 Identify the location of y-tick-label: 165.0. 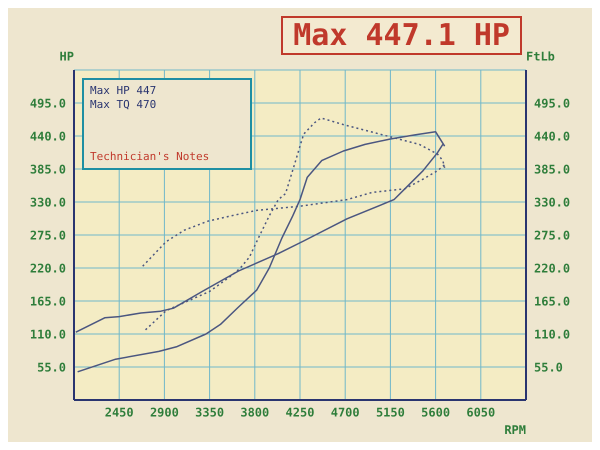
(48, 301).